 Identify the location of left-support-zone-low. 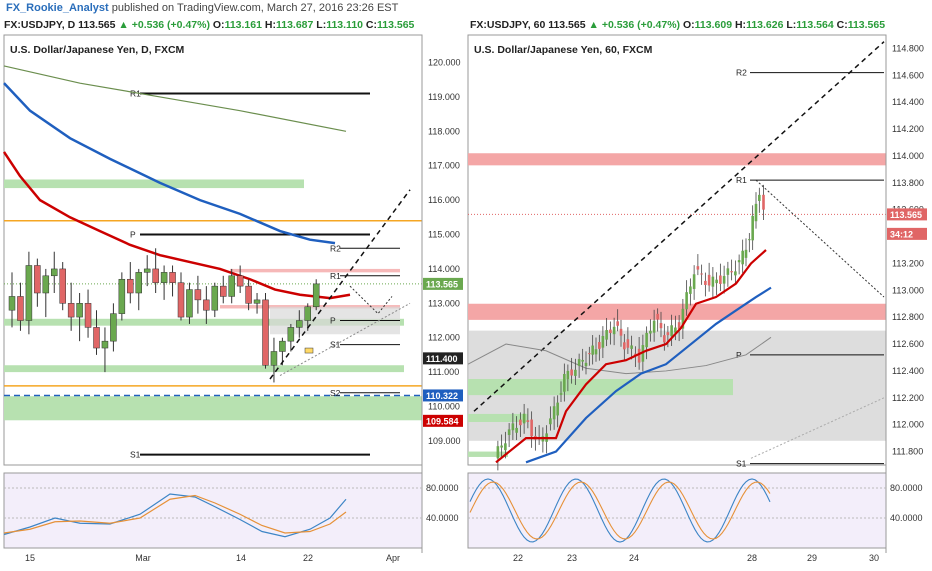
(204, 369).